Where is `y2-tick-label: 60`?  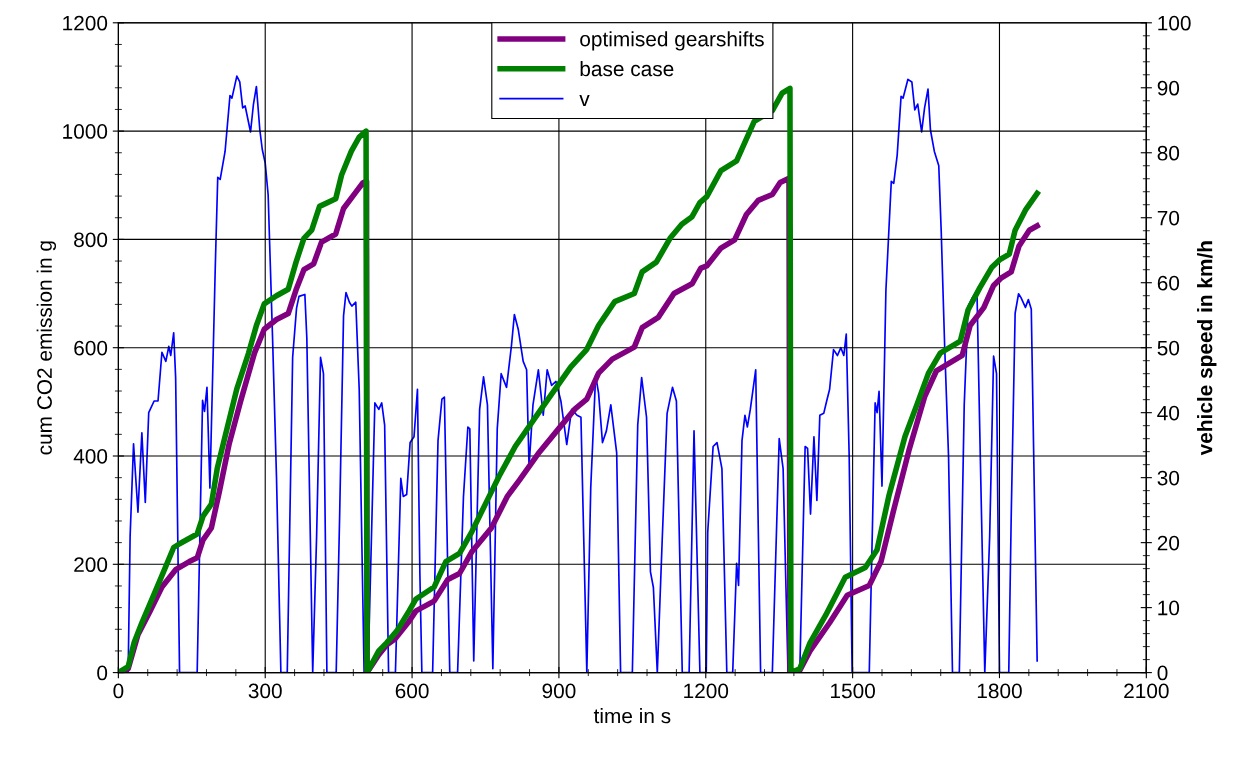
y2-tick-label: 60 is located at coordinates (1168, 283).